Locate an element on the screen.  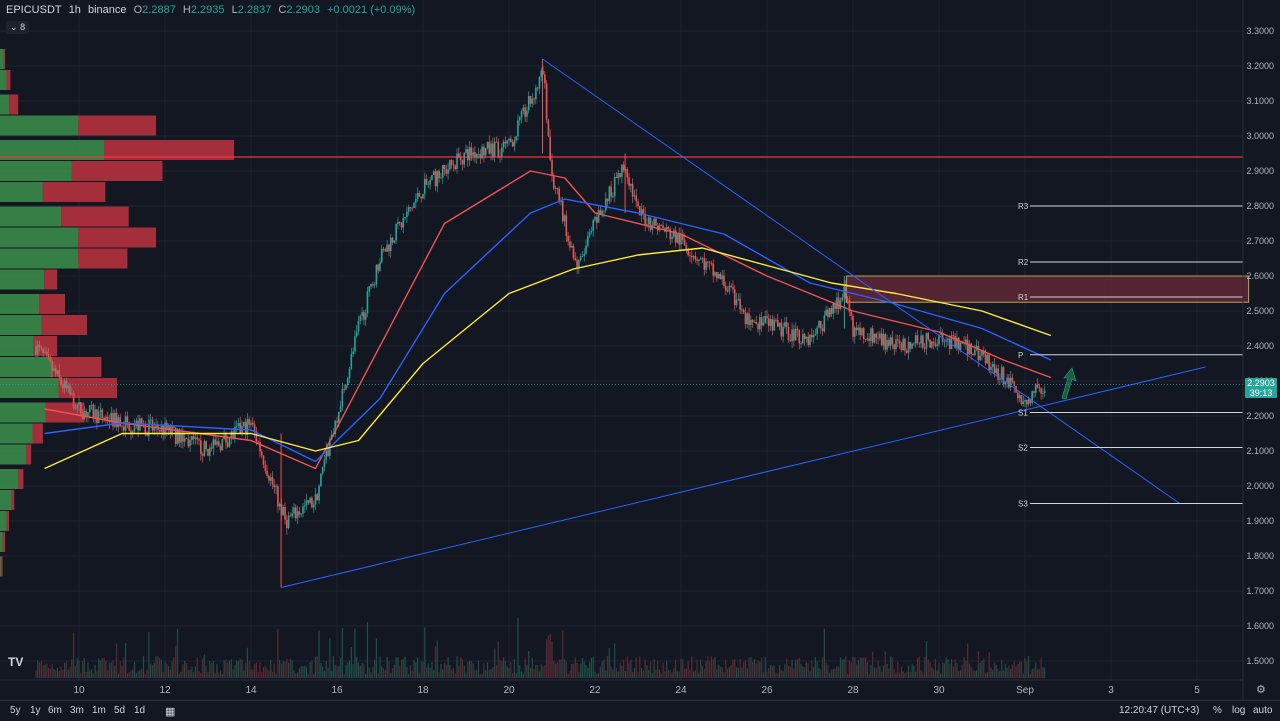
price-tick-label: 2.0000 is located at coordinates (1260, 486).